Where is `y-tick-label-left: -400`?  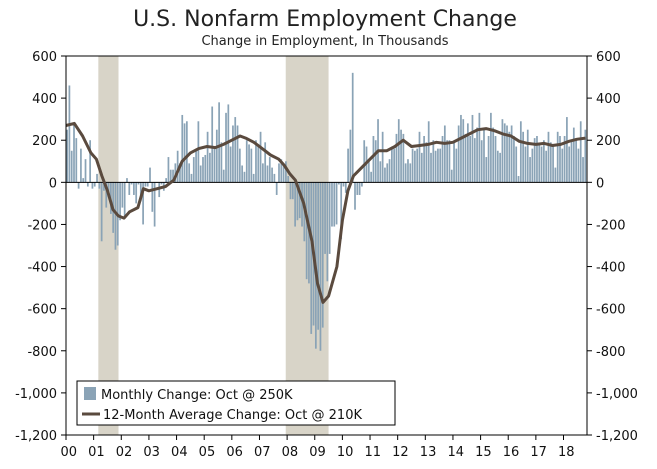 y-tick-label-left: -400 is located at coordinates (42, 268).